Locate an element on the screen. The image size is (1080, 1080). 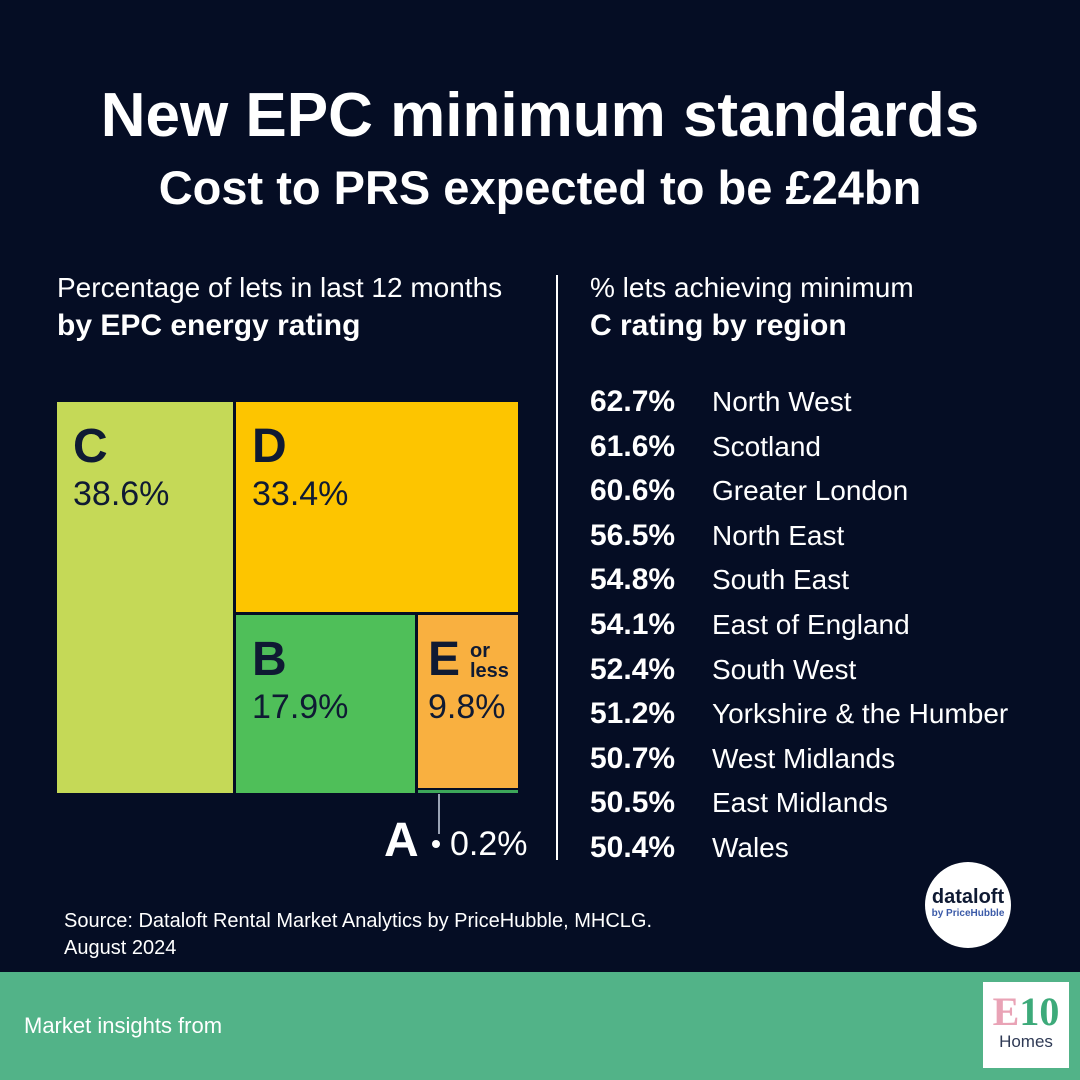
tile-b-label: B is located at coordinates (269, 659).